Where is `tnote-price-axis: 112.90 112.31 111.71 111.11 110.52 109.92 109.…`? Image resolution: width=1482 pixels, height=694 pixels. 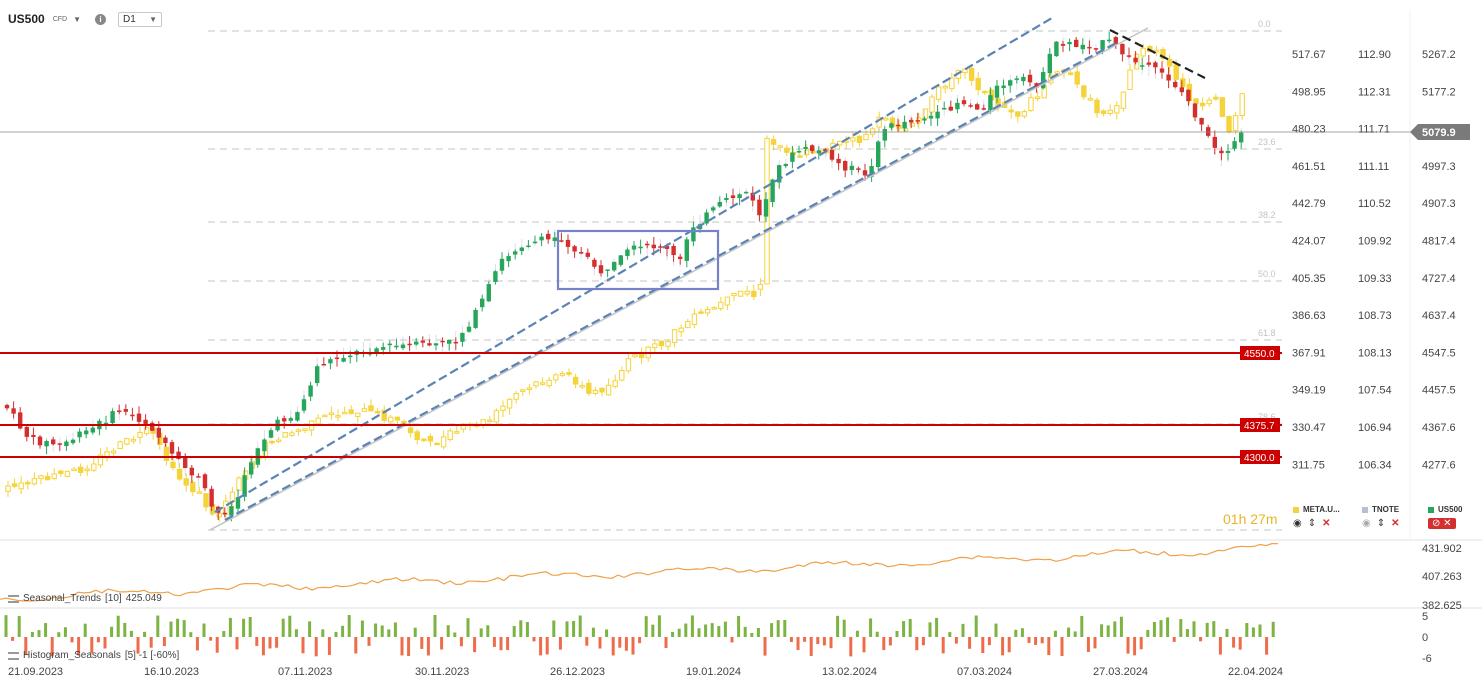
tnote-price-axis: 112.90 112.31 111.71 111.11 110.52 109.92 109.… is located at coordinates (1375, 260).